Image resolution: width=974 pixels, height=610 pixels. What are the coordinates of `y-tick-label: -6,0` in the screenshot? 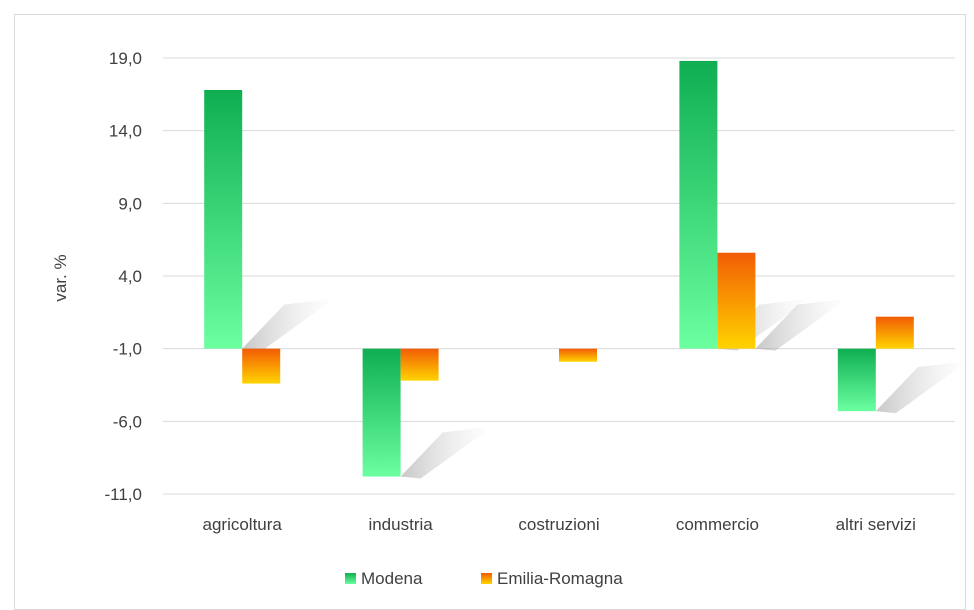 It's located at (127, 421).